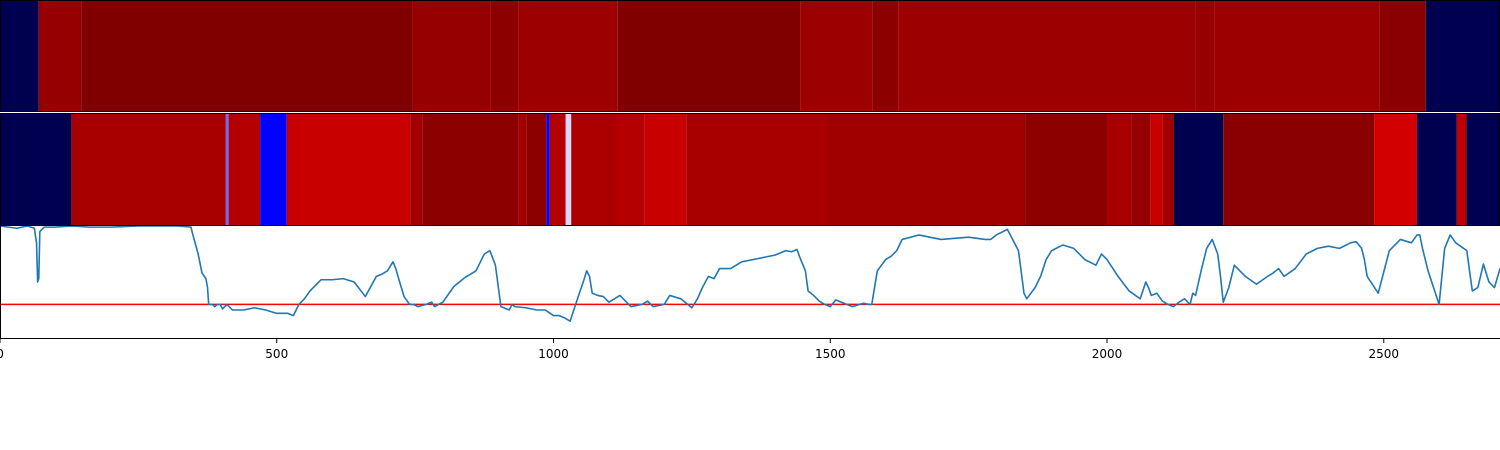  I want to click on x-tick-label-1500: 1500, so click(830, 354).